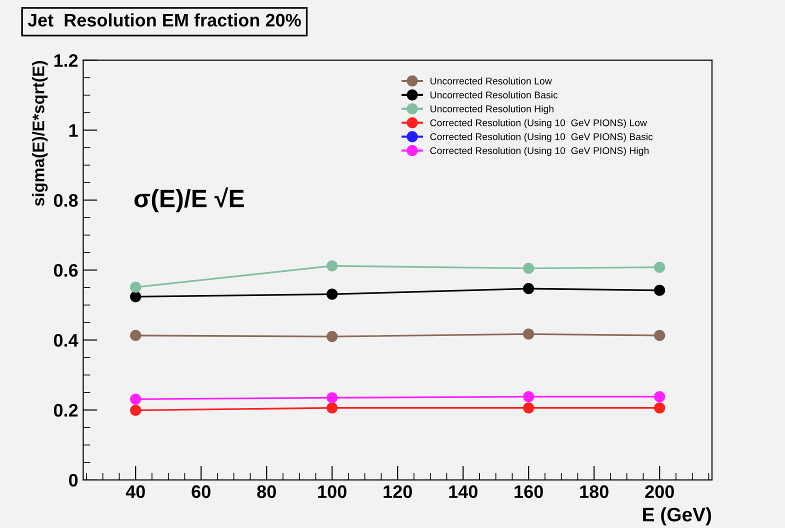 Image resolution: width=785 pixels, height=528 pixels. What do you see at coordinates (135, 491) in the screenshot?
I see `x-tick-label: 40` at bounding box center [135, 491].